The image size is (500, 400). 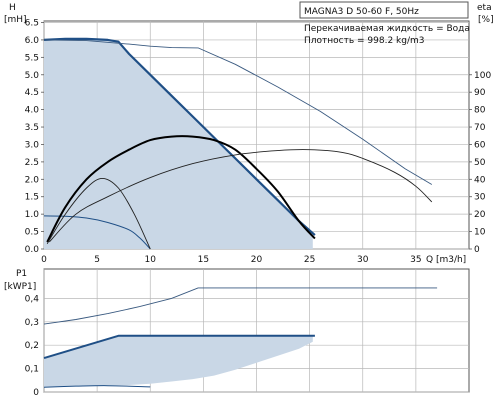 I want to click on y-tick-label: 4.0, so click(x=32, y=111).